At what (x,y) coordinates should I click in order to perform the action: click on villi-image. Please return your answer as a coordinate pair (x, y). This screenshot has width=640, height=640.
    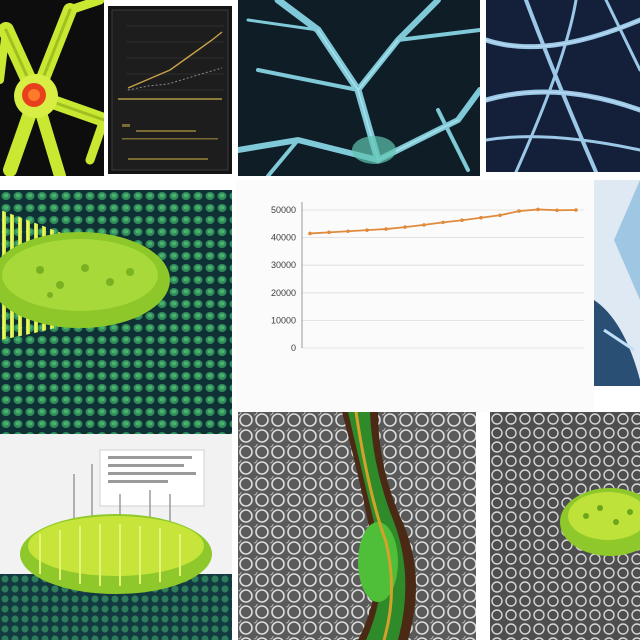
    Looking at the image, I should click on (357, 526).